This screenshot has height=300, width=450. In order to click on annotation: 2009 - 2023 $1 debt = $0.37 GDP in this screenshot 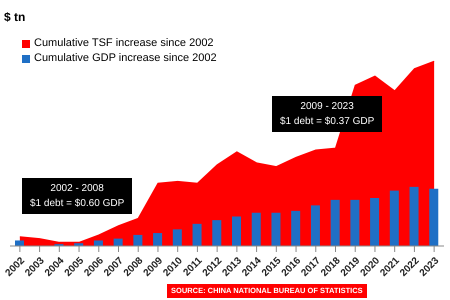, I will do `click(327, 114)`.